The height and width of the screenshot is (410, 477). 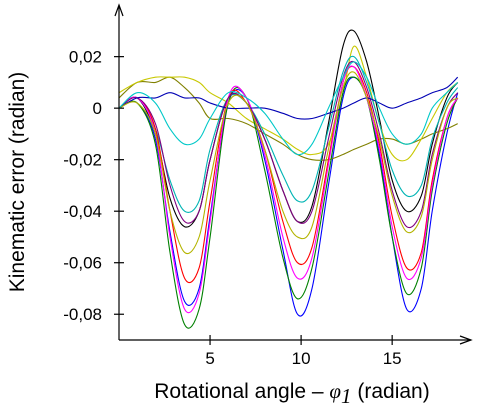 I want to click on x-axis-title-subscript: 1, so click(x=346, y=396).